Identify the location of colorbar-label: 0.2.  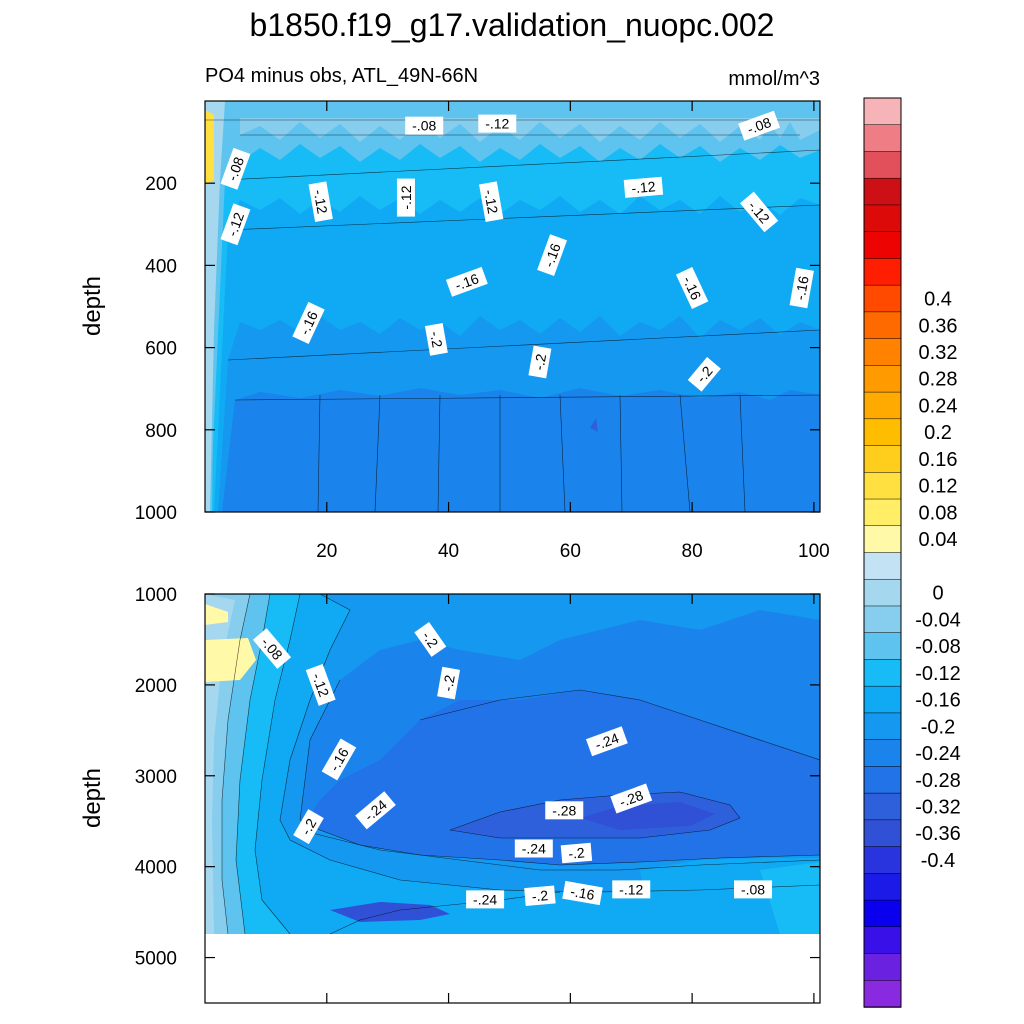
(938, 433).